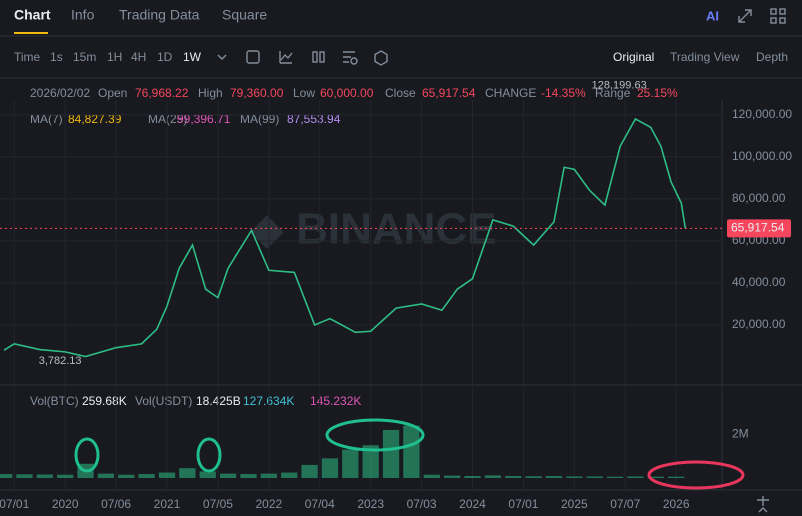 The height and width of the screenshot is (516, 802). What do you see at coordinates (759, 324) in the screenshot?
I see `y-tick-label: 20,000.00` at bounding box center [759, 324].